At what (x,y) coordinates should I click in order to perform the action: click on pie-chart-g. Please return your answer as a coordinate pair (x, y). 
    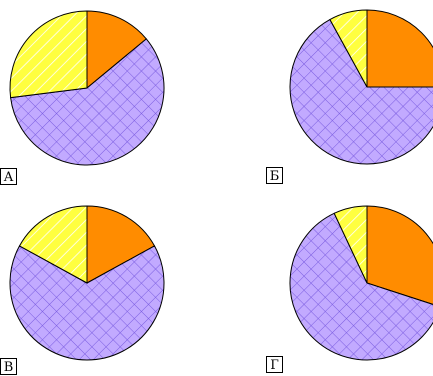
    Looking at the image, I should click on (361, 283).